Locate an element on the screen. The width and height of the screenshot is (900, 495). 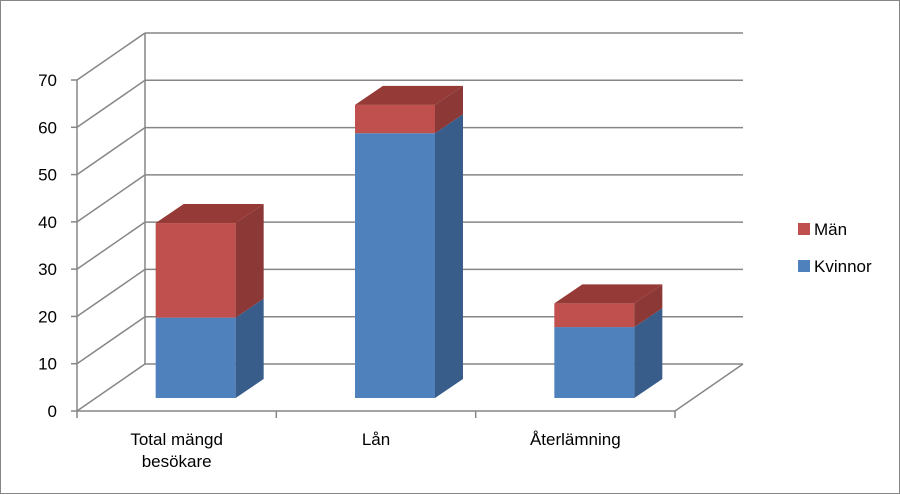
category-label-line: Återlämning is located at coordinates (575, 439).